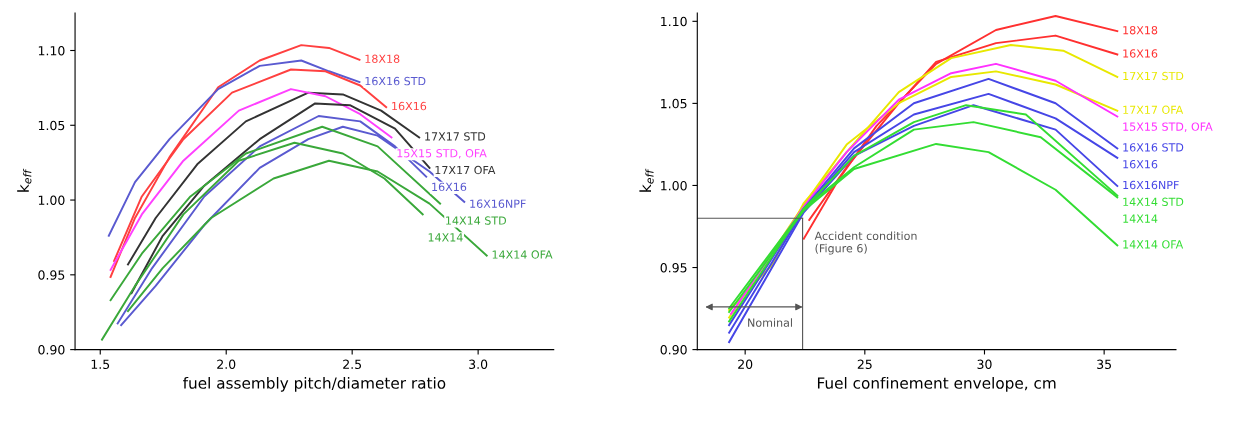 The height and width of the screenshot is (437, 1251). What do you see at coordinates (1104, 364) in the screenshot?
I see `x-tick-label: 35` at bounding box center [1104, 364].